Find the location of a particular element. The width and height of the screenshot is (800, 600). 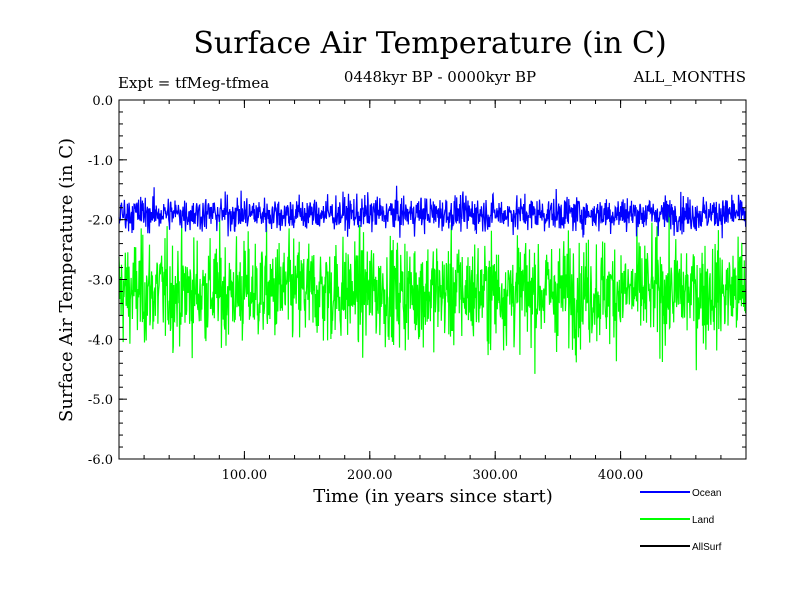

x-tick-label: 400.00 is located at coordinates (621, 475).